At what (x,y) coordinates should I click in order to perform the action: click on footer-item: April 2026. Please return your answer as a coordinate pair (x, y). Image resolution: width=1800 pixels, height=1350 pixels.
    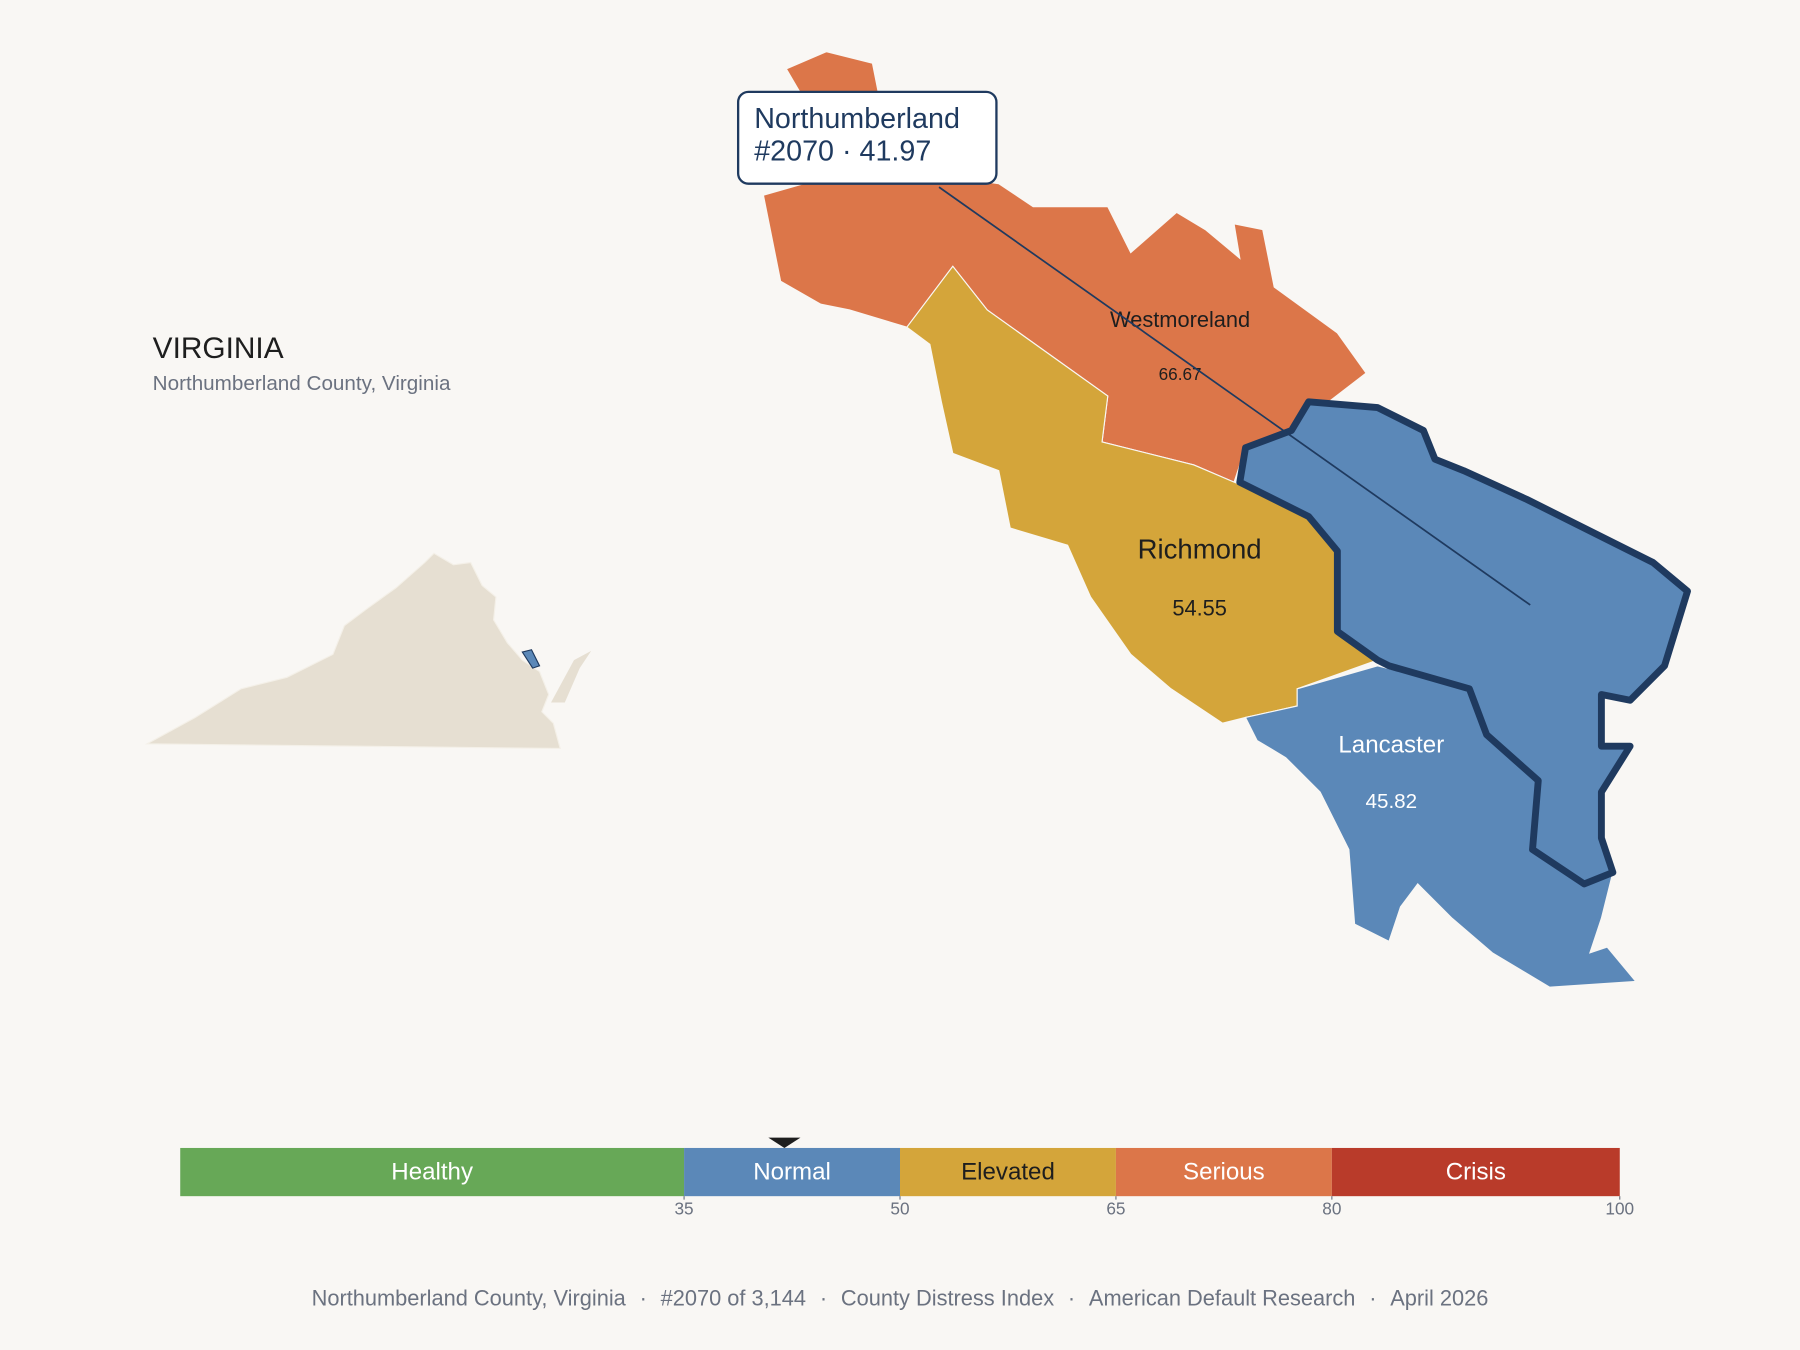
    Looking at the image, I should click on (1439, 1297).